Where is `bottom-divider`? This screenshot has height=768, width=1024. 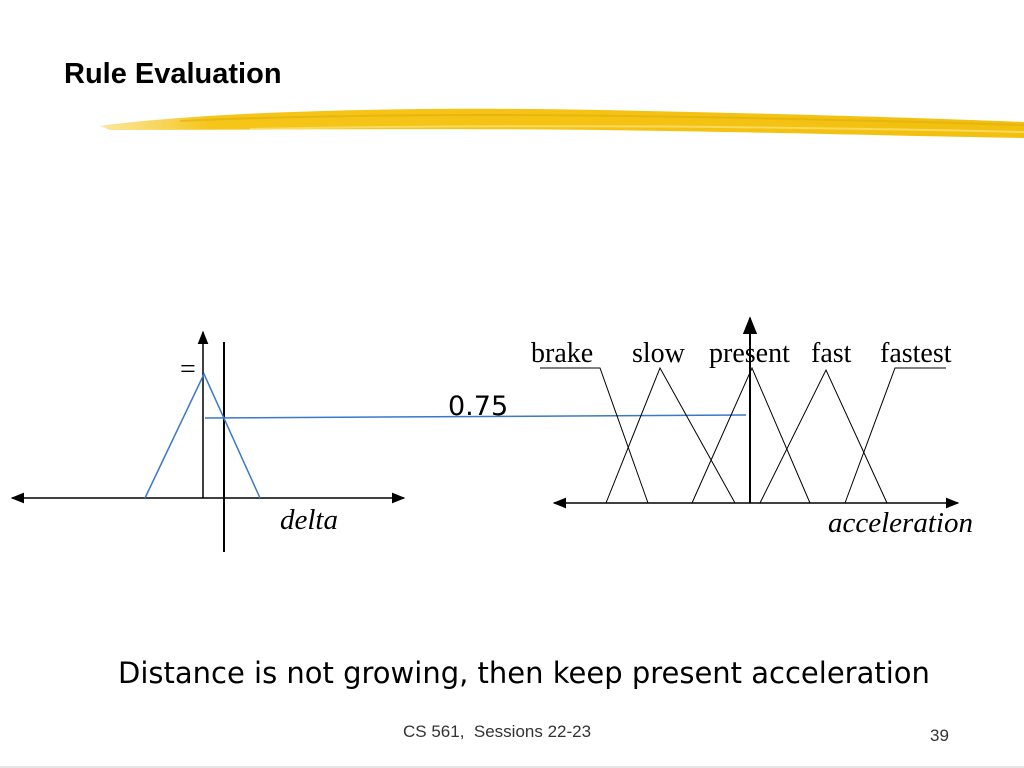 bottom-divider is located at coordinates (512, 767).